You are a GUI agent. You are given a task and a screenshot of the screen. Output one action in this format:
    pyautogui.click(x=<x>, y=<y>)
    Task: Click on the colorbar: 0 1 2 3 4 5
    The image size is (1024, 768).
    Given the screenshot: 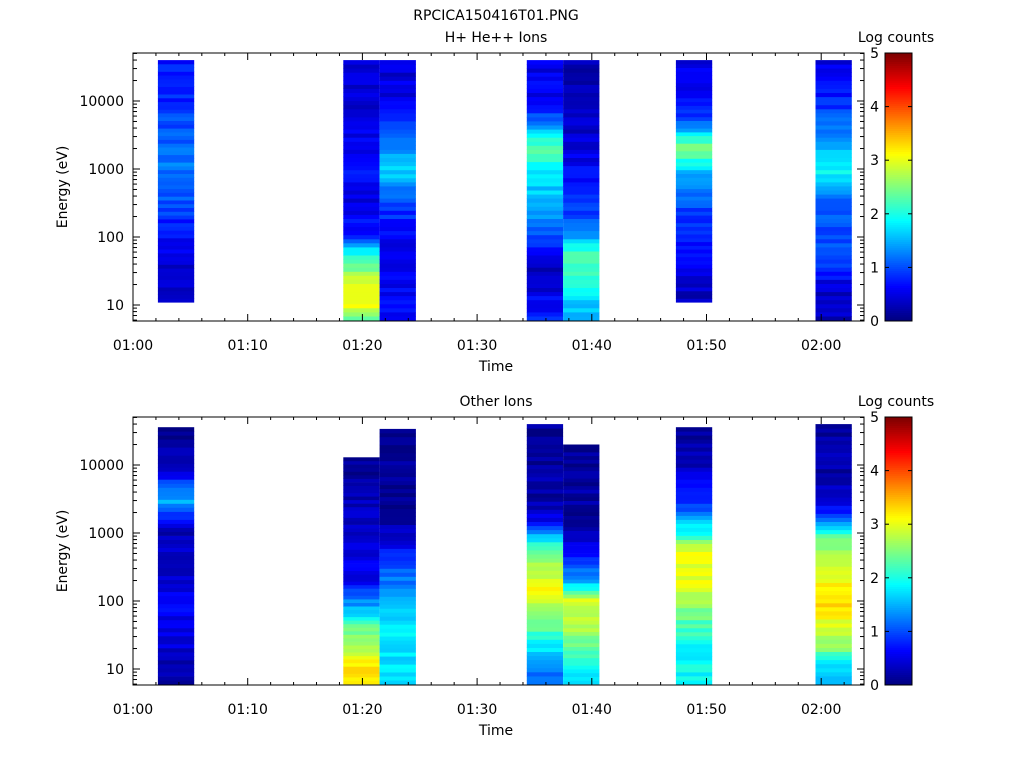 What is the action you would take?
    pyautogui.click(x=891, y=188)
    